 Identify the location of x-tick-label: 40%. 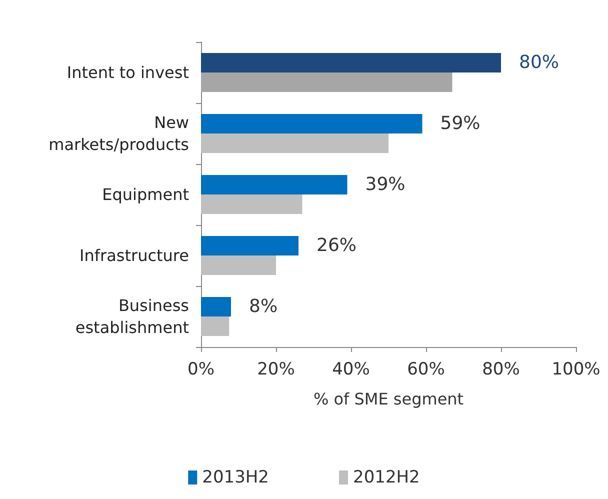
(351, 370).